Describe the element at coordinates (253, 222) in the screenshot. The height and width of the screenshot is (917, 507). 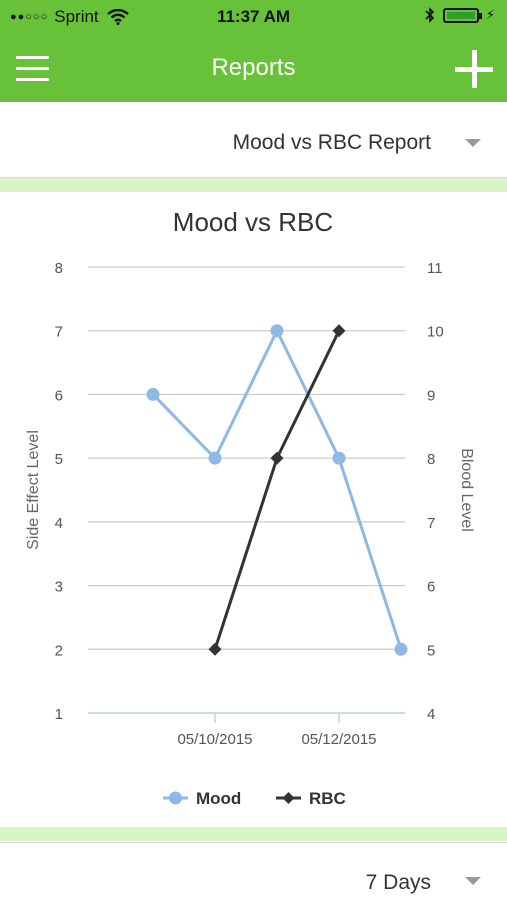
I see `chart-title: Mood vs RBC` at that location.